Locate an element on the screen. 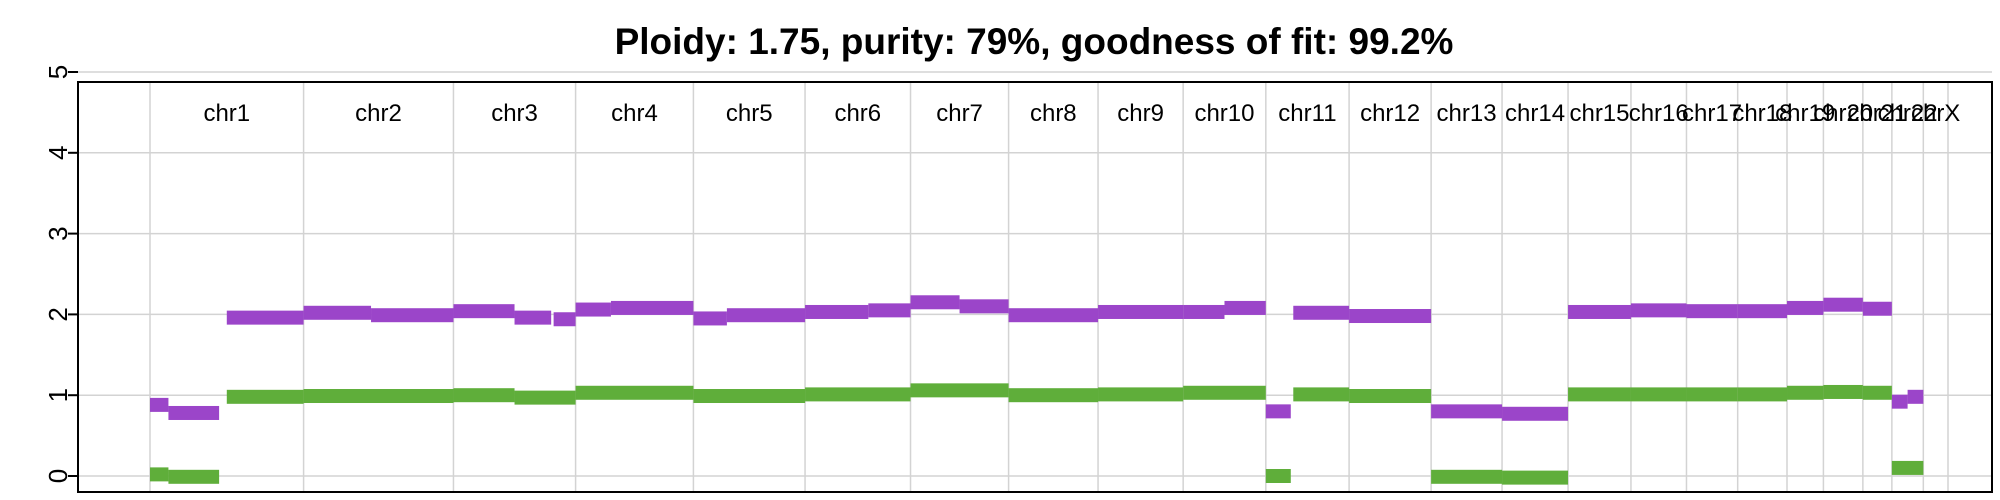 This screenshot has width=2000, height=500. chr-label-chr15: chr15 is located at coordinates (1599, 113).